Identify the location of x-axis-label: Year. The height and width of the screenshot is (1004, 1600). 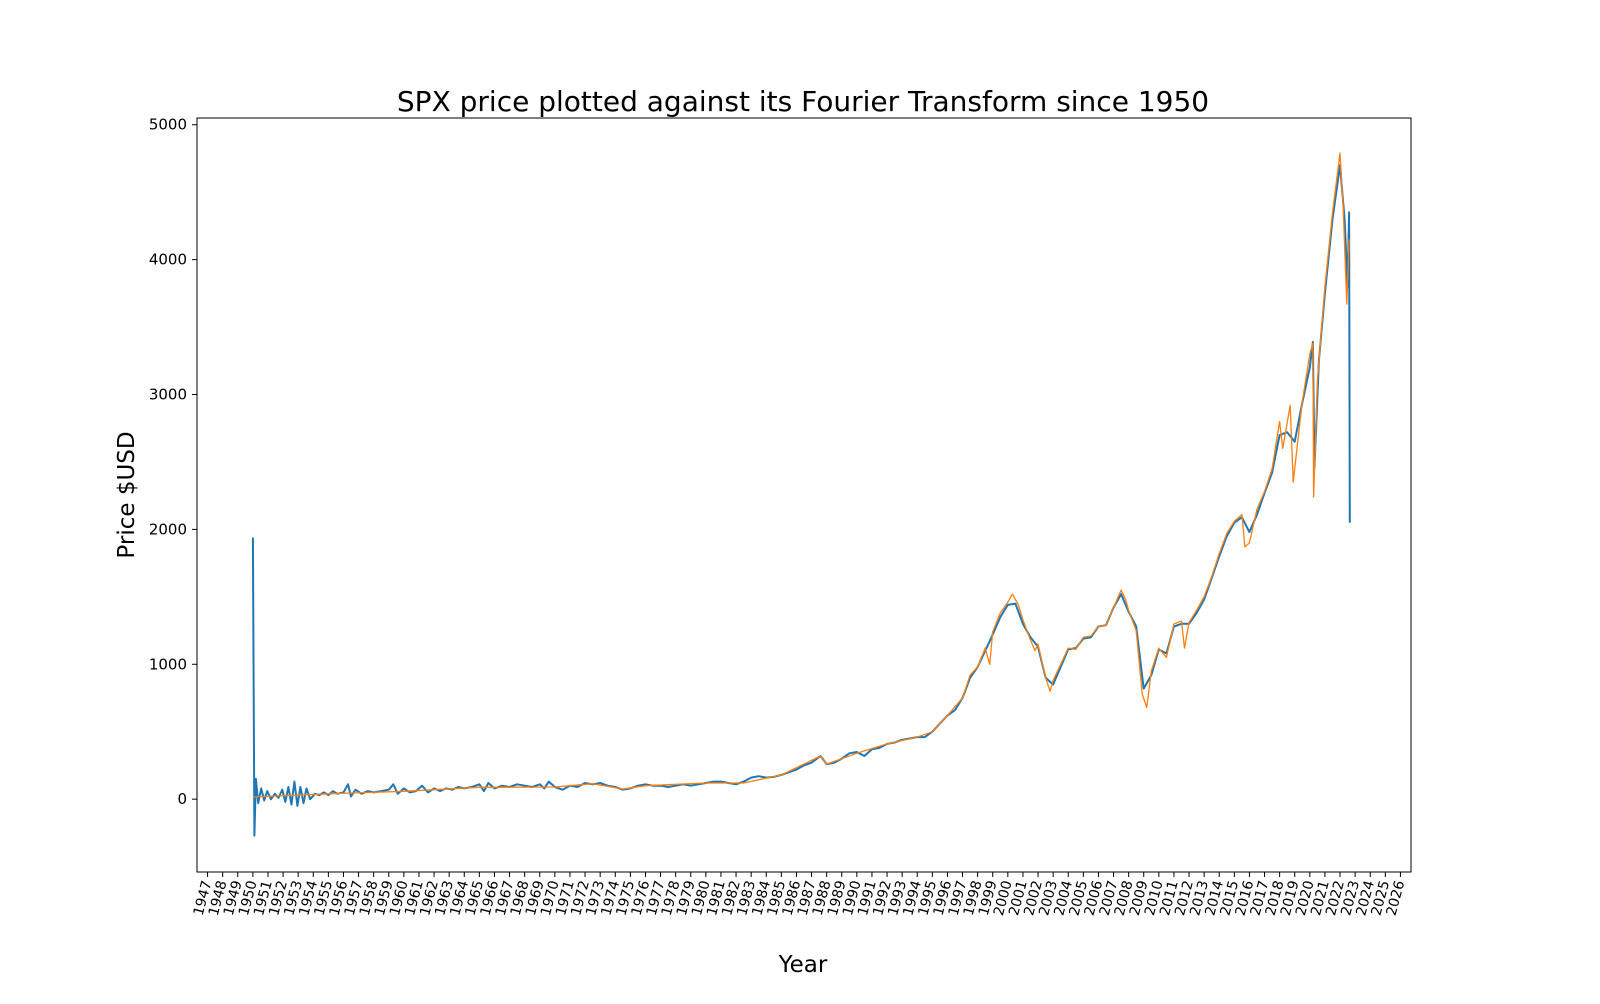
(803, 965).